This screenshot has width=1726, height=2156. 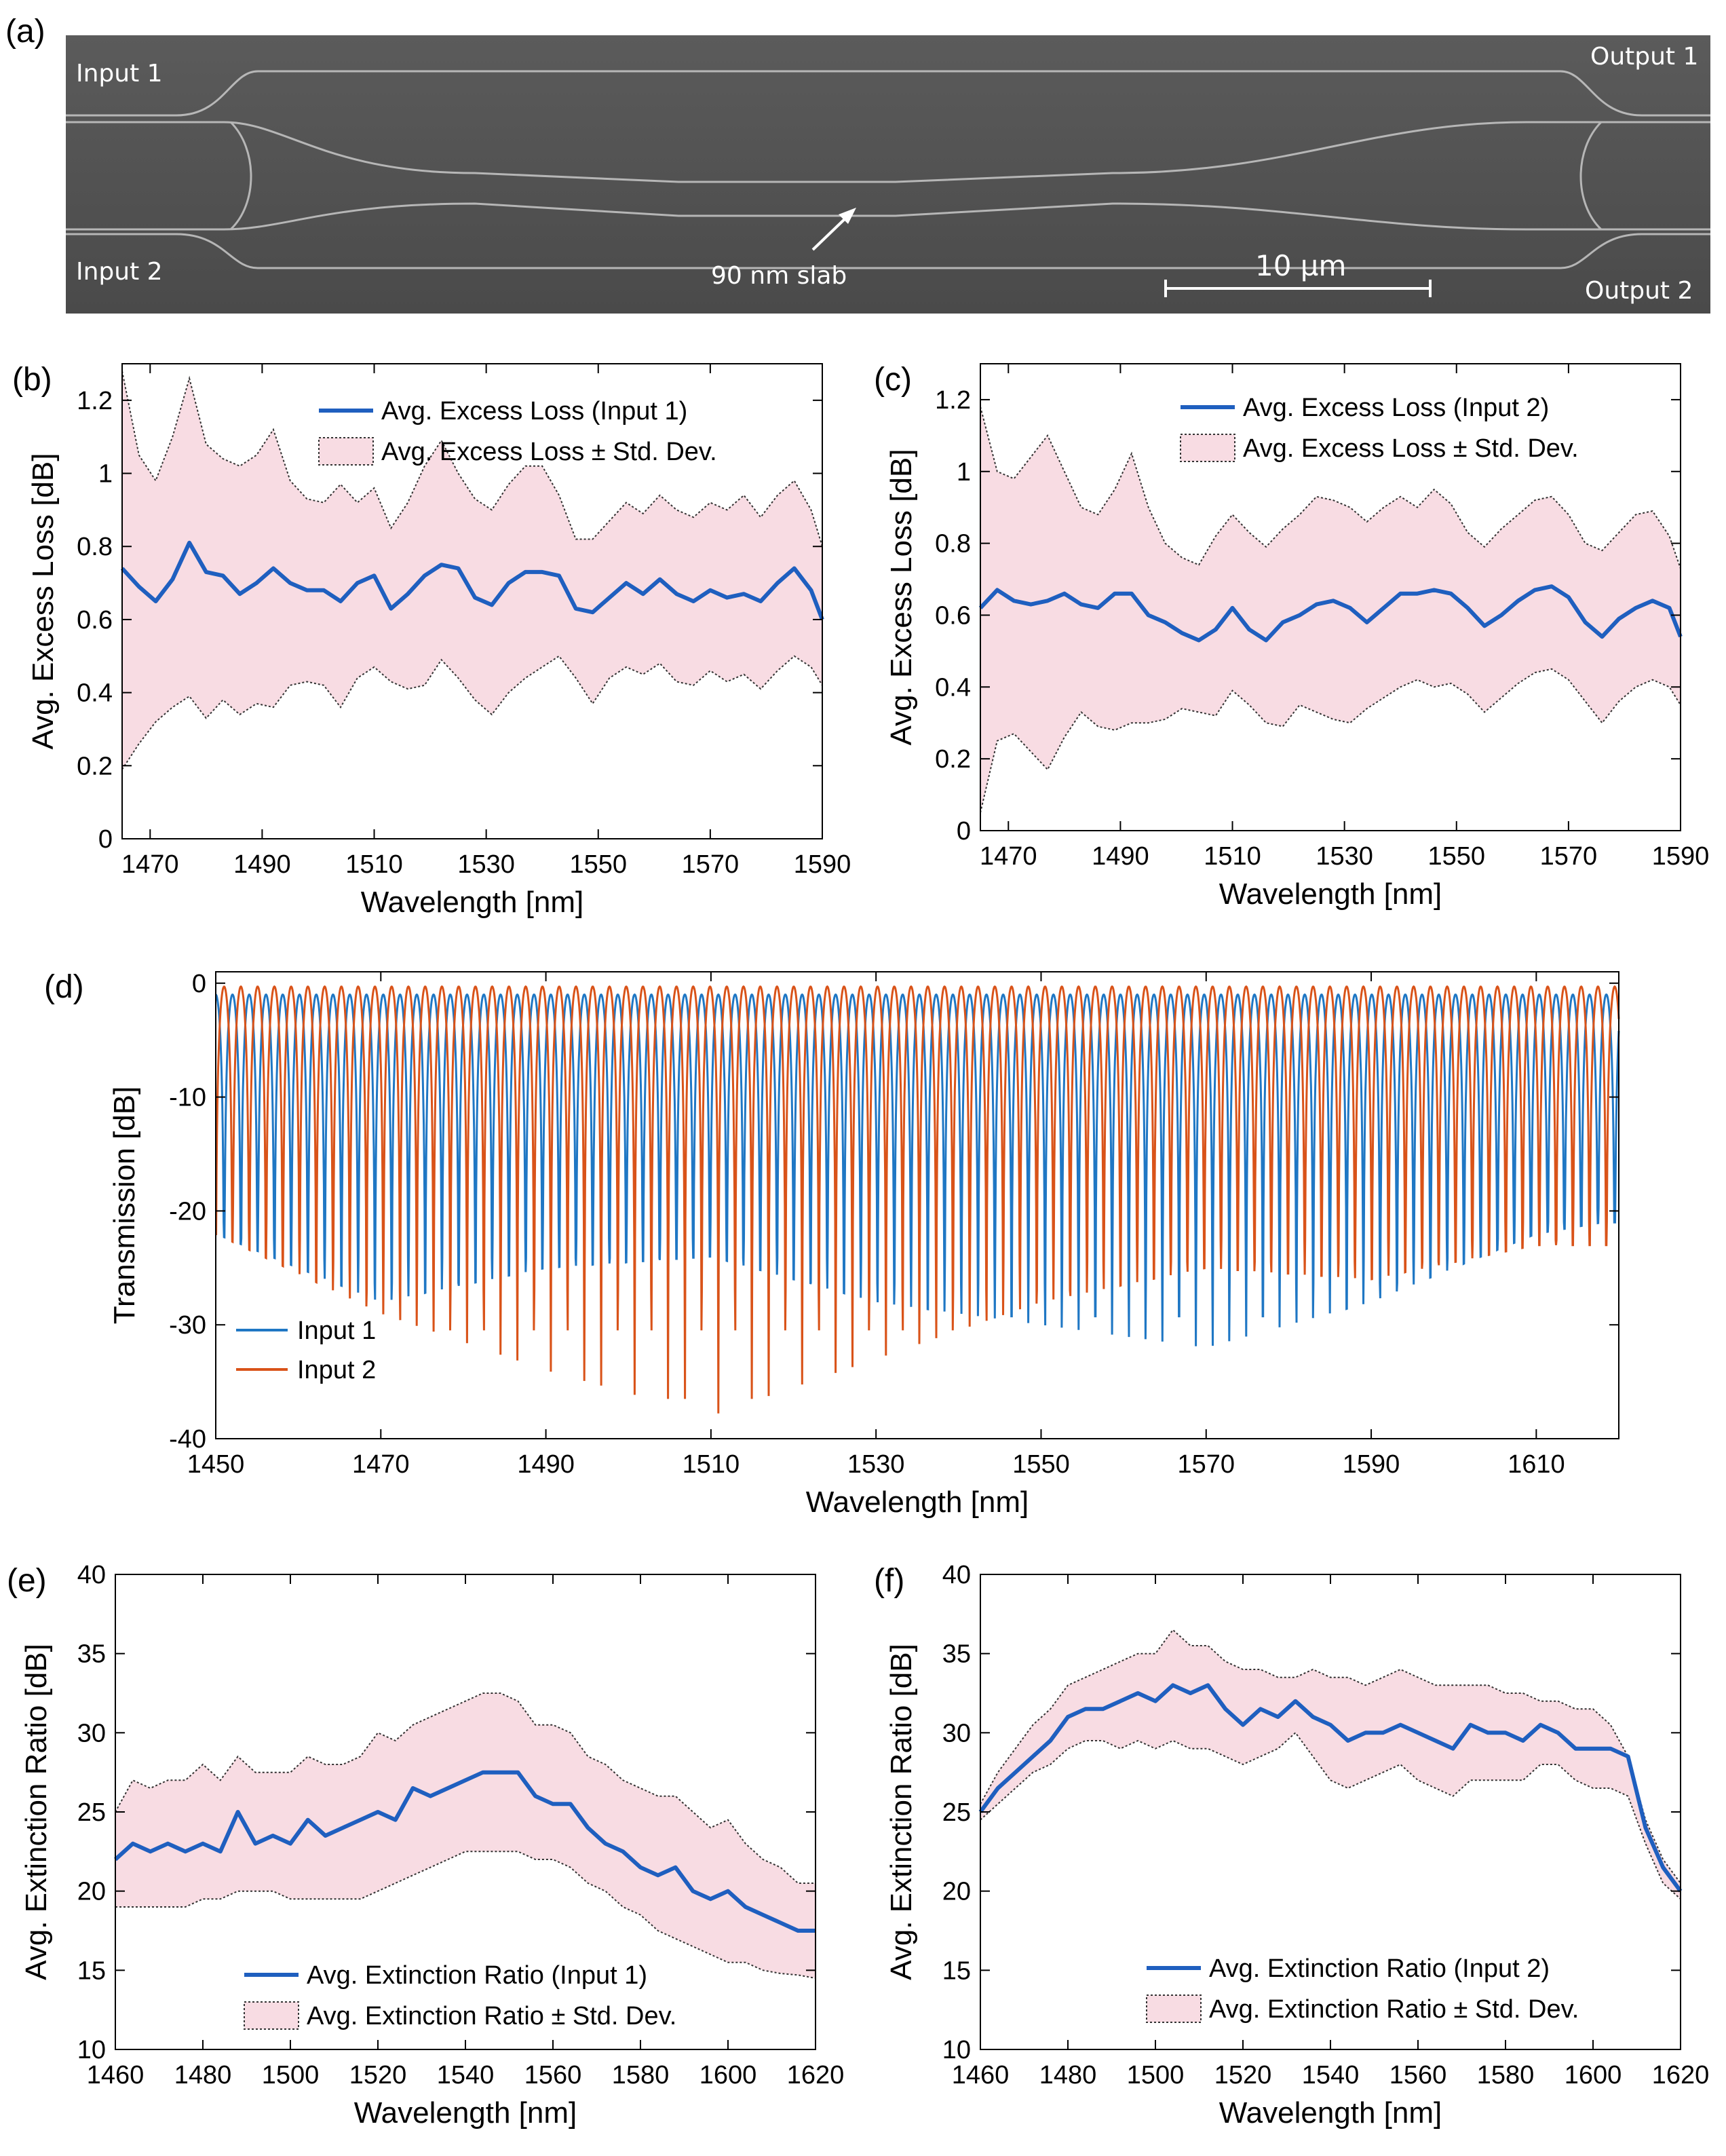 What do you see at coordinates (477, 1976) in the screenshot?
I see `legend-label-avg: Avg. Extinction Ratio (Input 1)` at bounding box center [477, 1976].